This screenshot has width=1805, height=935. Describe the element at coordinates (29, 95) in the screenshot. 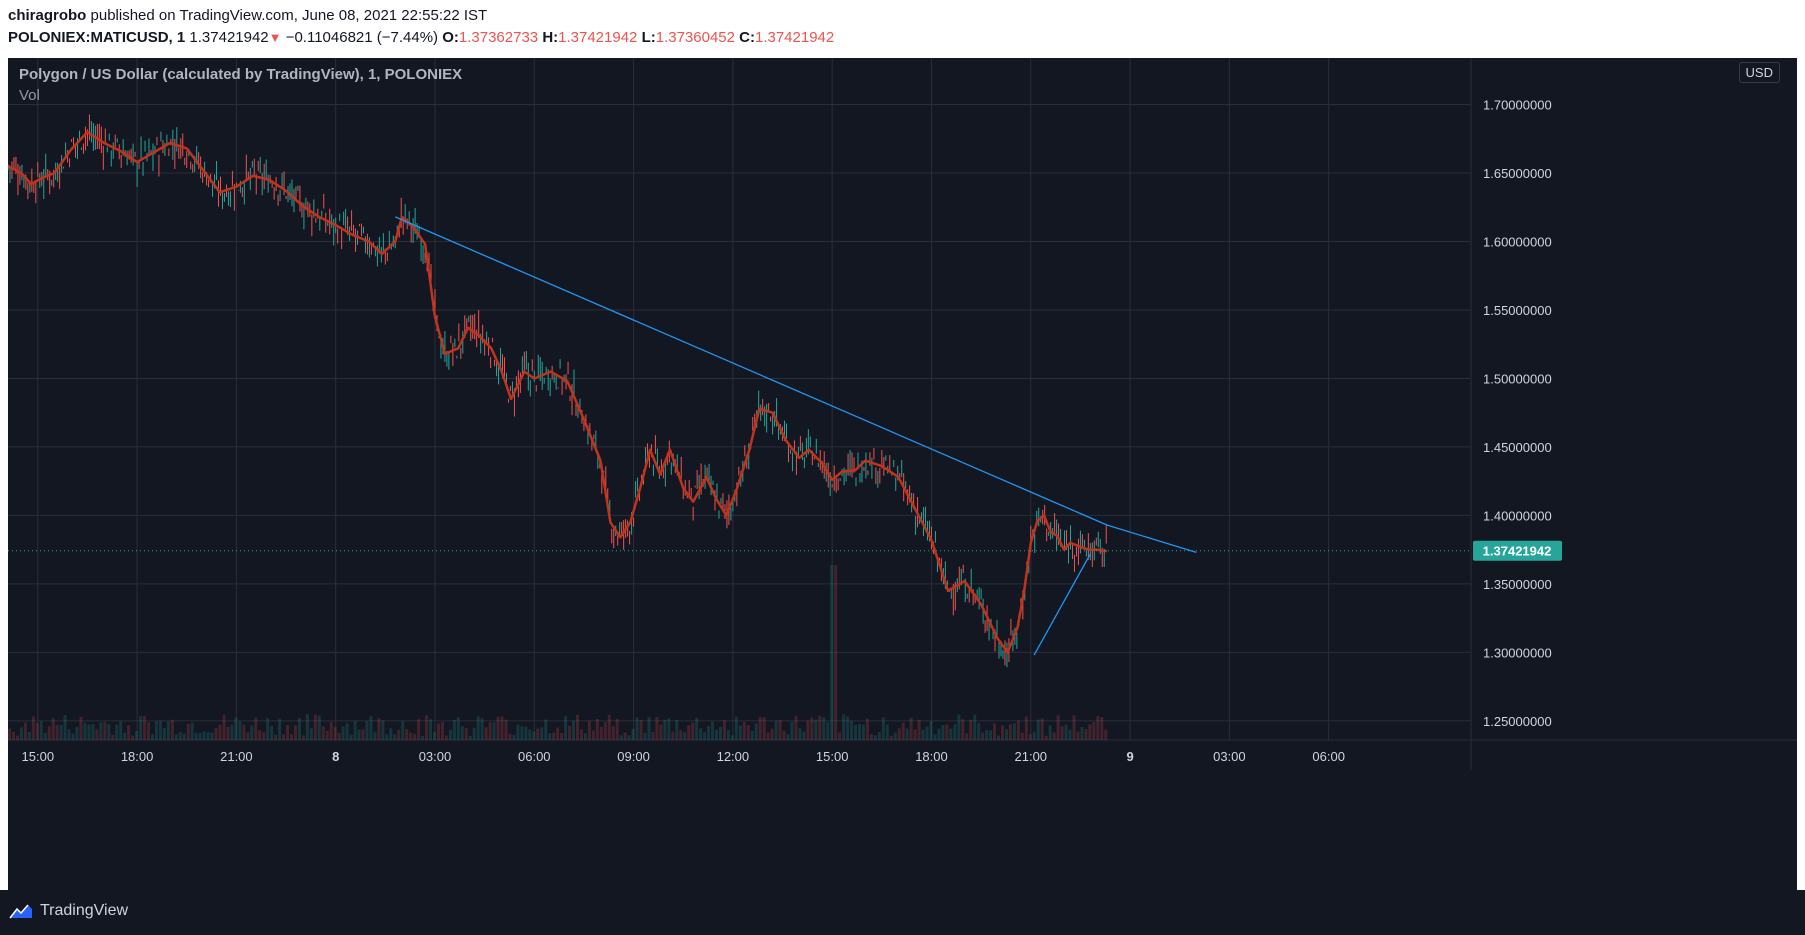

I see `legend-volume: Vol` at that location.